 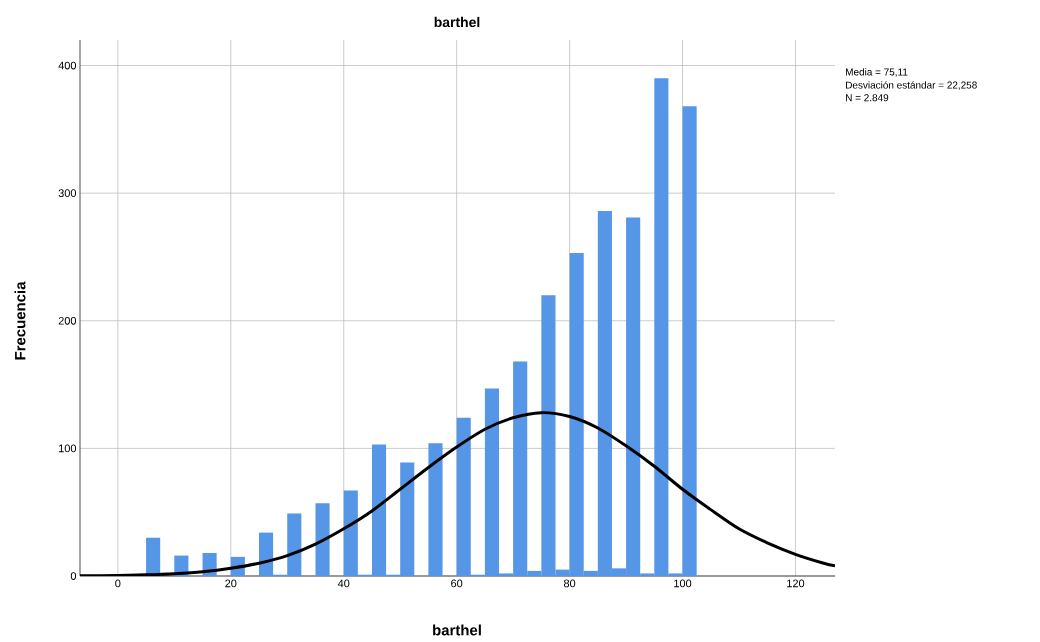 What do you see at coordinates (68, 448) in the screenshot?
I see `y-tick-label: 100` at bounding box center [68, 448].